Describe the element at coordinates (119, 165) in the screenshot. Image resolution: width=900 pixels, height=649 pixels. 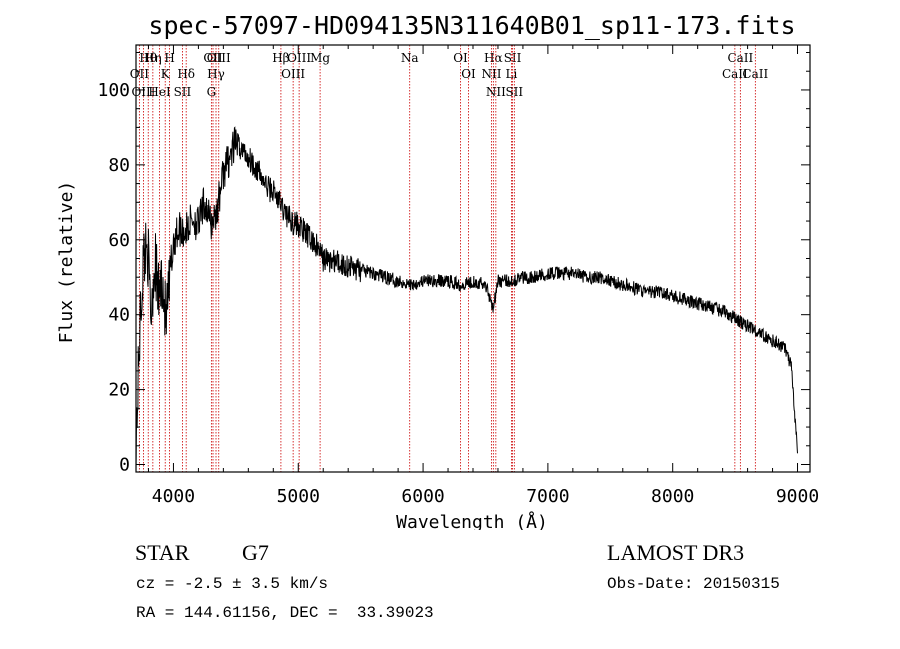
I see `y-tick-label: 80` at that location.